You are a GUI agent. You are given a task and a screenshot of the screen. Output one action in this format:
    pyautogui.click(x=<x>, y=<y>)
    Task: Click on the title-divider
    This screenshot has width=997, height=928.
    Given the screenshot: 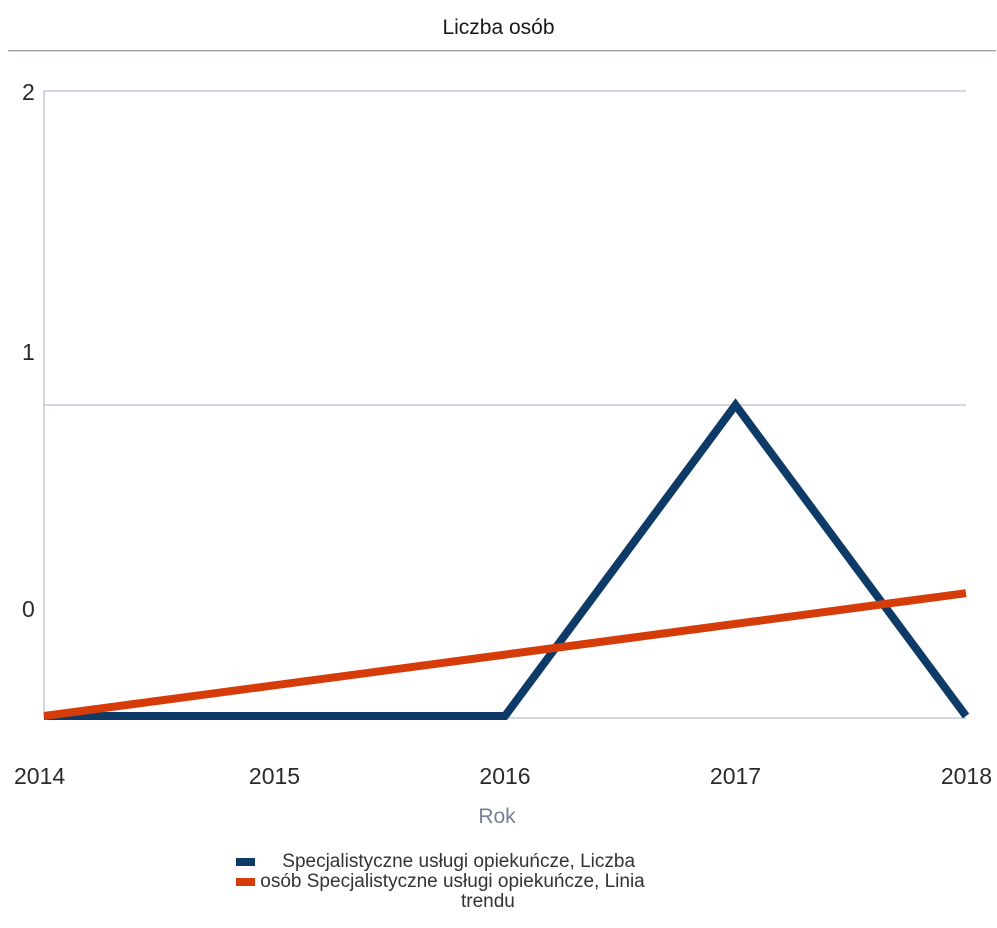 What is the action you would take?
    pyautogui.click(x=502, y=51)
    